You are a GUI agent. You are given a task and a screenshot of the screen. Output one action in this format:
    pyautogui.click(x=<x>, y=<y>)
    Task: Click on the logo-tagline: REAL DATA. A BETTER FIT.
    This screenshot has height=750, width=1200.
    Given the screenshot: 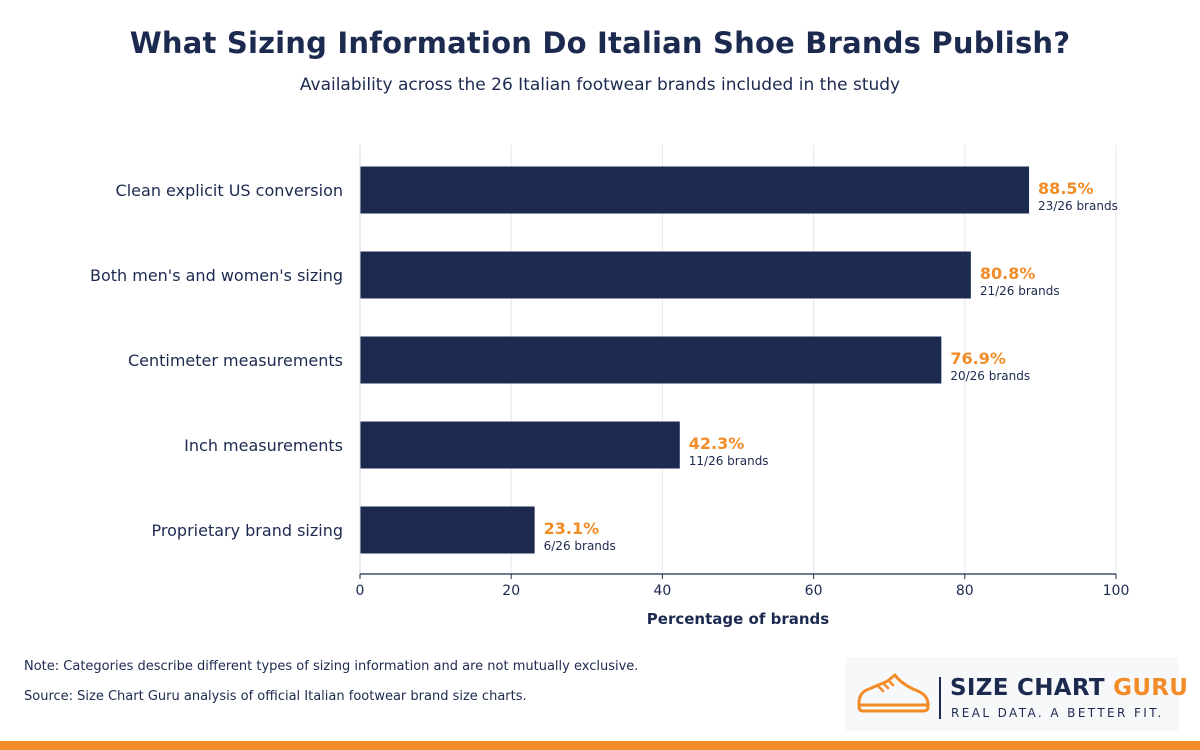 What is the action you would take?
    pyautogui.click(x=1057, y=713)
    